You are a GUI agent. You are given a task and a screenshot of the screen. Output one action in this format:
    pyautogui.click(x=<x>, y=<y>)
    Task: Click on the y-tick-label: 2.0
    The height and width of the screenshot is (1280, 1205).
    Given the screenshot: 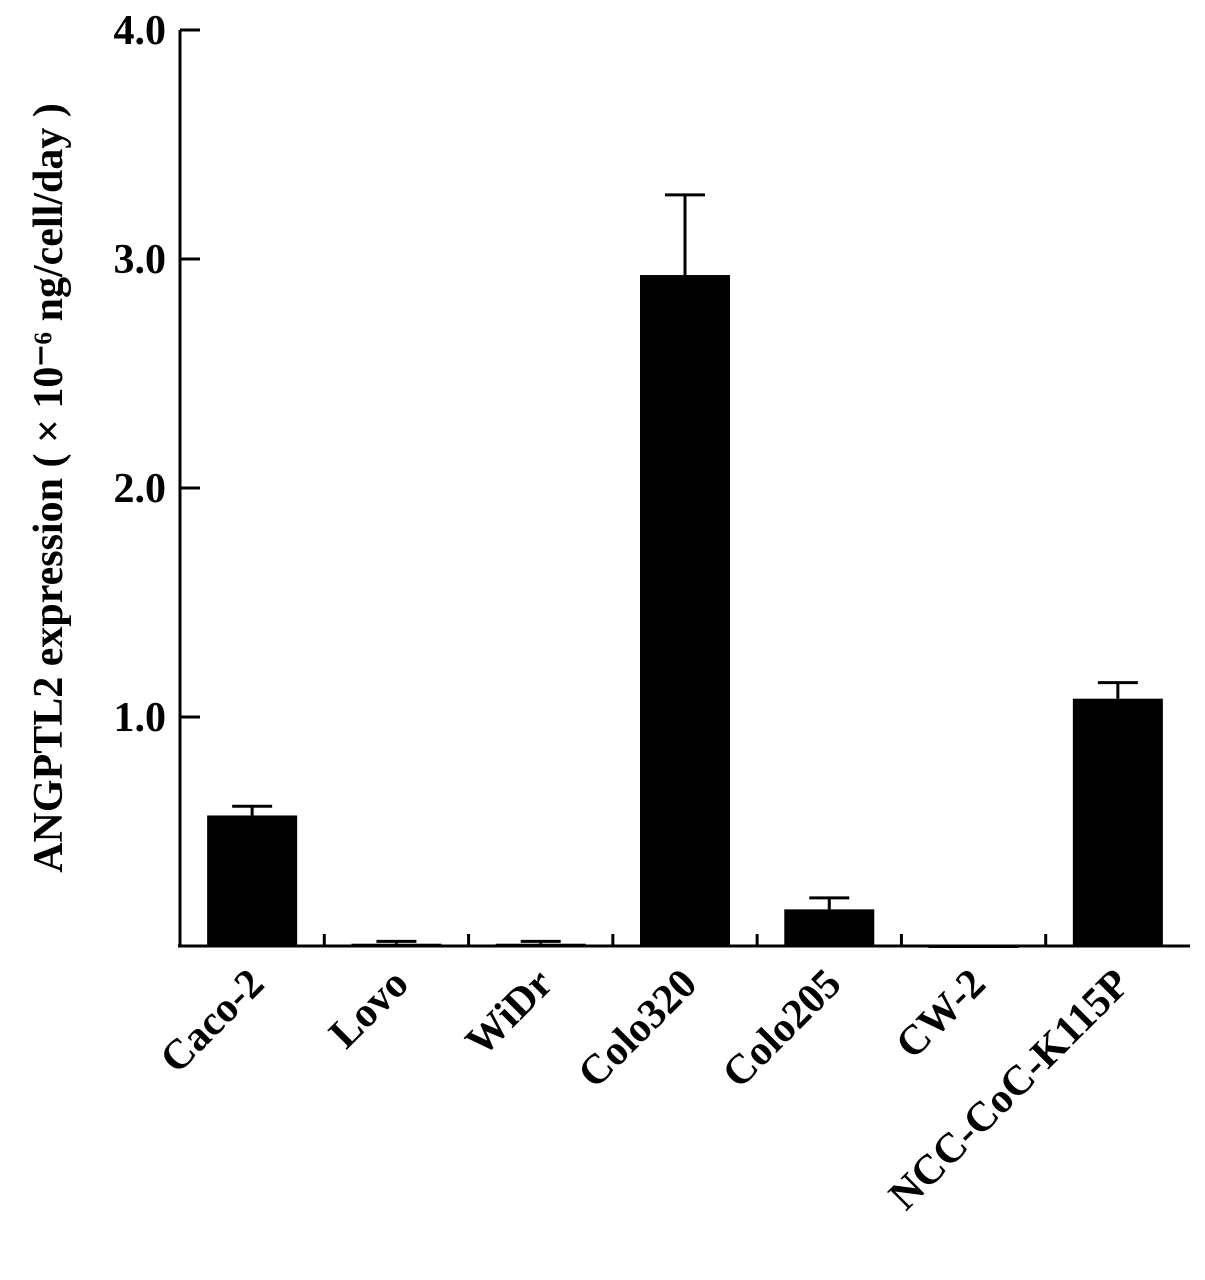 What is the action you would take?
    pyautogui.click(x=140, y=489)
    